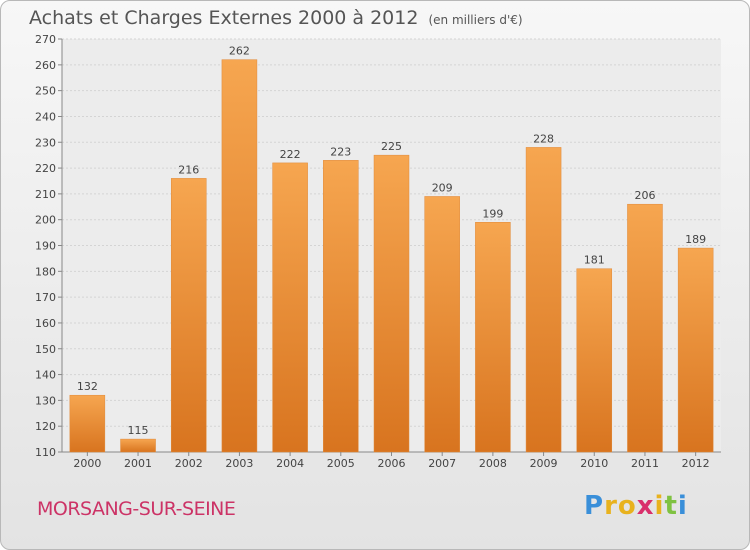  What do you see at coordinates (45, 323) in the screenshot?
I see `y-tick-label: 160` at bounding box center [45, 323].